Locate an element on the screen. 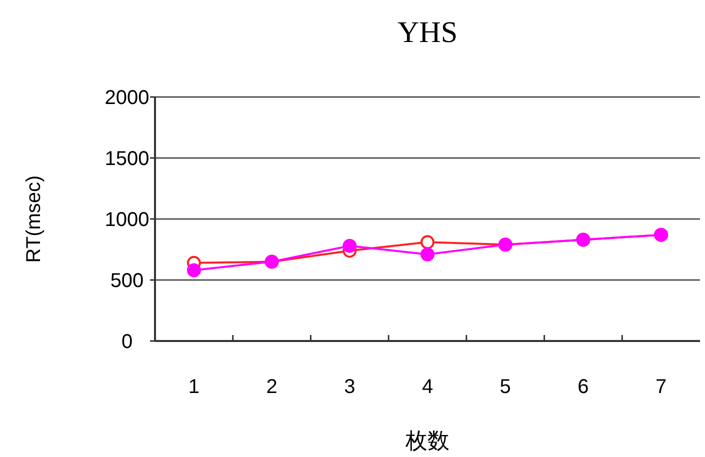 This screenshot has height=457, width=705. chart-title: YHS is located at coordinates (427, 32).